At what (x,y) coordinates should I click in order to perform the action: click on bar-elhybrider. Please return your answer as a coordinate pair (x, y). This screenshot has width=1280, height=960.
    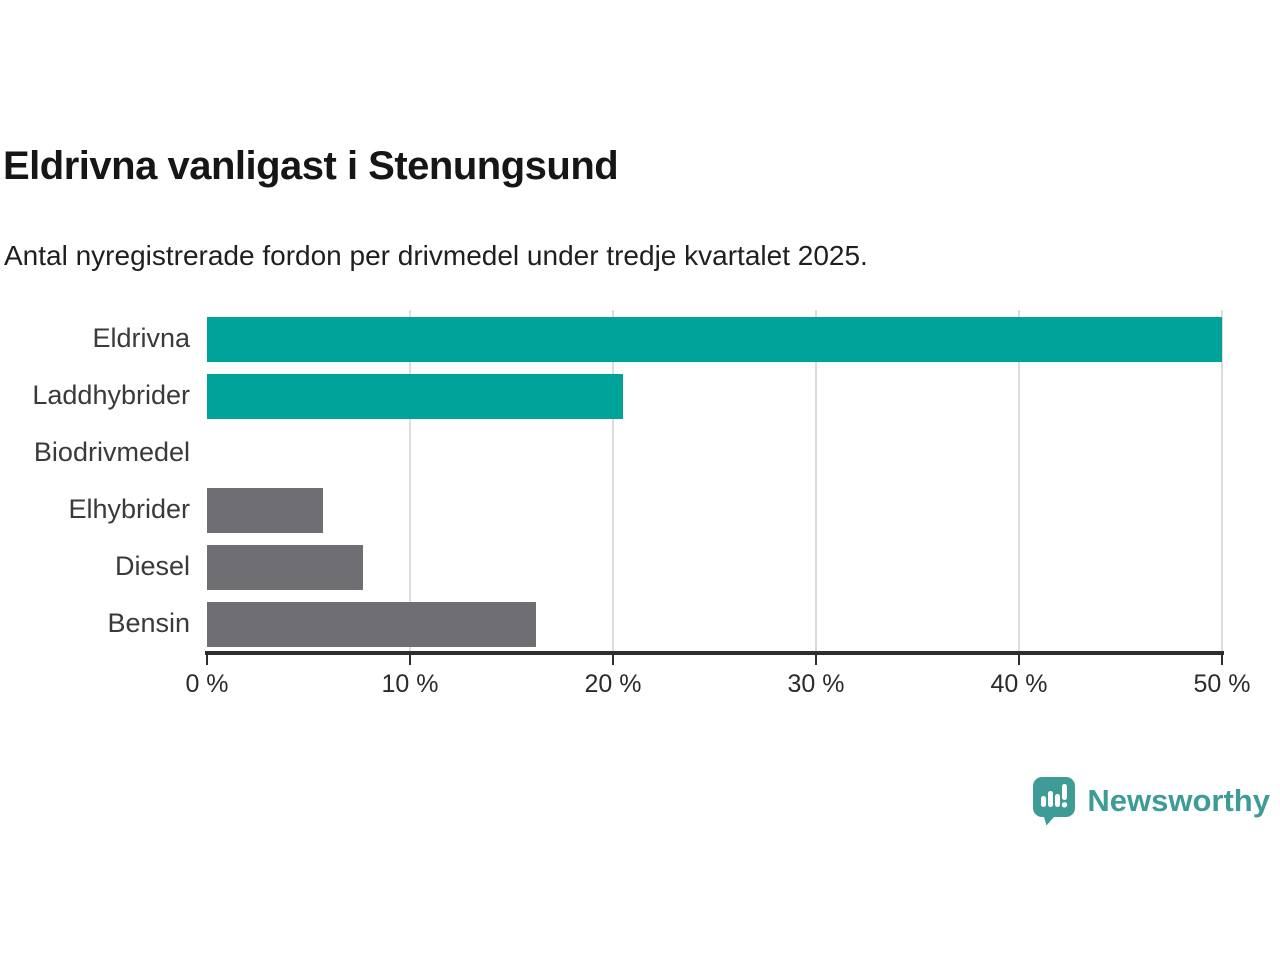
    Looking at the image, I should click on (265, 510).